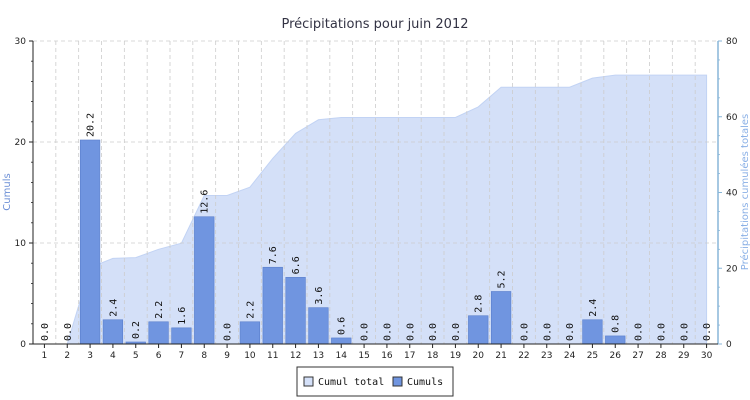  Describe the element at coordinates (433, 356) in the screenshot. I see `x-tick-label: 18` at that location.